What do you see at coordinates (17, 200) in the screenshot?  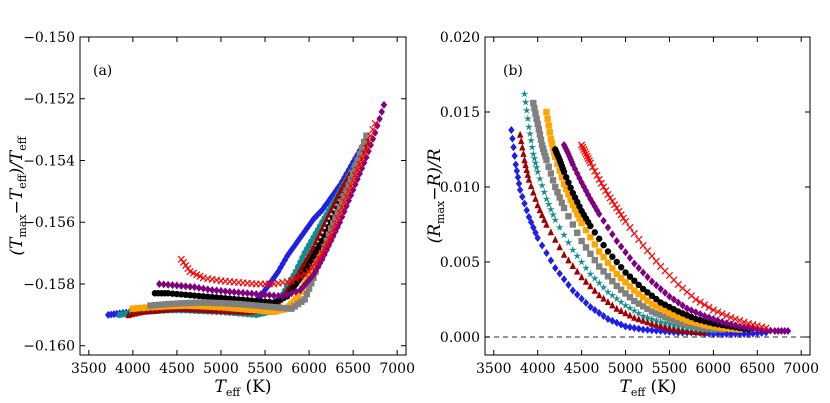 I see `panel-a-ylabel-mid: −T` at bounding box center [17, 200].